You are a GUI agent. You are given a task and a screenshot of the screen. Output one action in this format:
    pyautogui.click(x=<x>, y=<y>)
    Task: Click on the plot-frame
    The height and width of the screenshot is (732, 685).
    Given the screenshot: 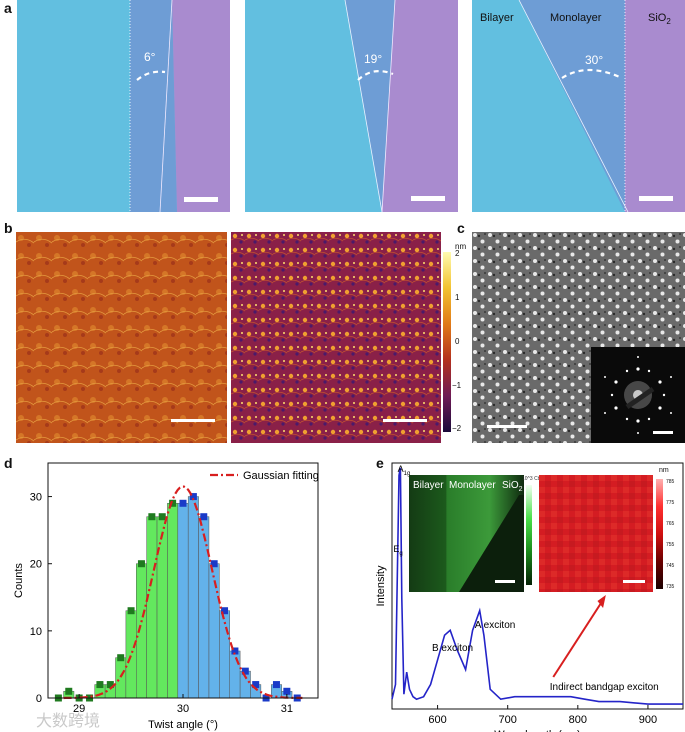 What is the action you would take?
    pyautogui.click(x=537, y=586)
    